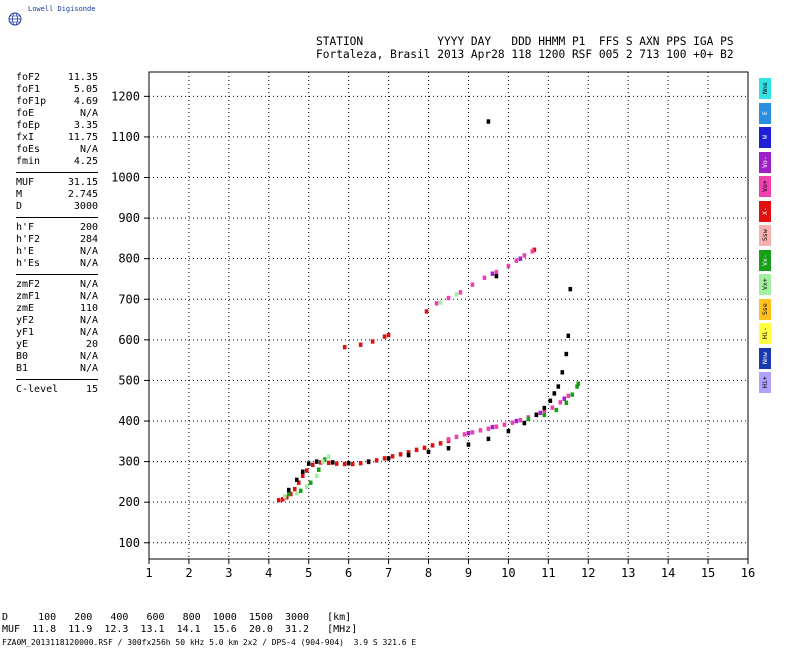 Image resolution: width=800 pixels, height=650 pixels. I want to click on param-row: h'E N/A, so click(57, 252).